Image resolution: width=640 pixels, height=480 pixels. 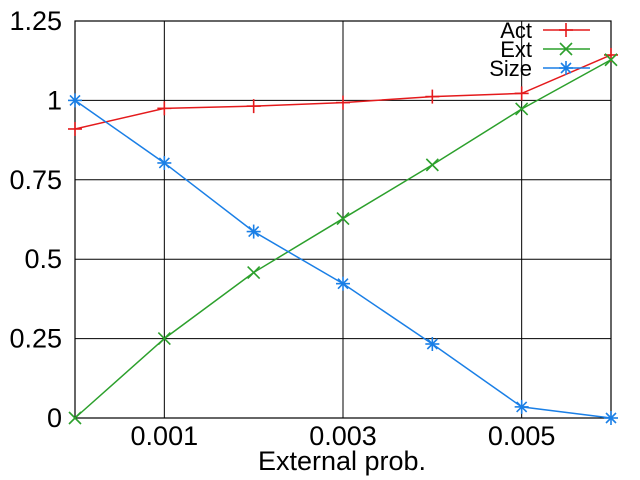 I want to click on x-axis-title: External prob., so click(x=342, y=461).